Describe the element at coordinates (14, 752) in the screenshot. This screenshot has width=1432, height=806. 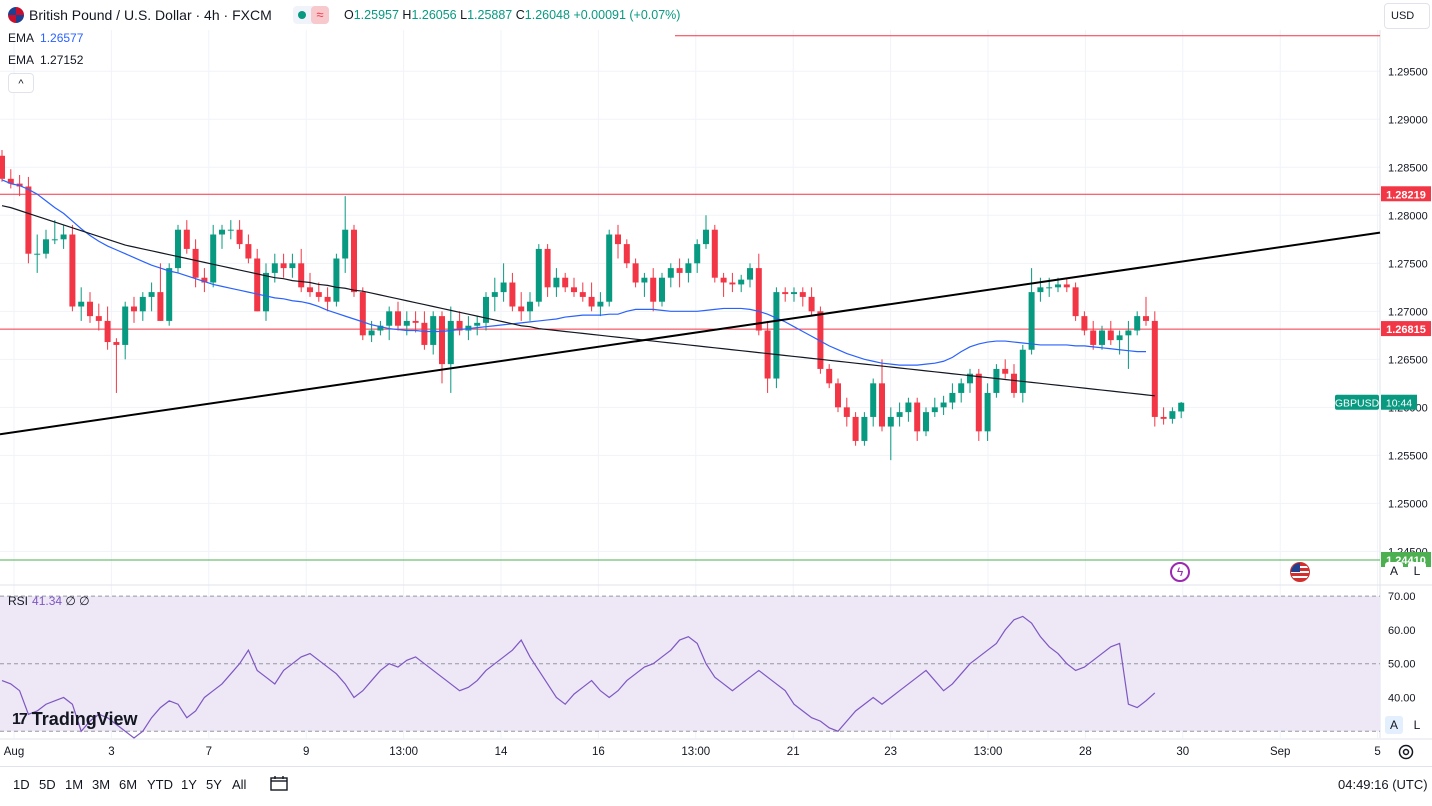
I see `time-tick-label: Aug` at that location.